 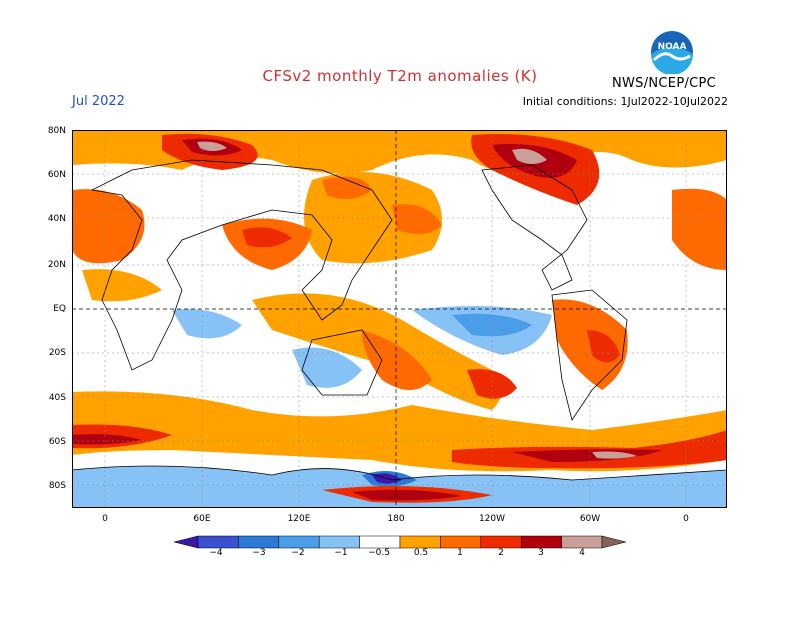 What do you see at coordinates (202, 519) in the screenshot?
I see `lon-label: 60E` at bounding box center [202, 519].